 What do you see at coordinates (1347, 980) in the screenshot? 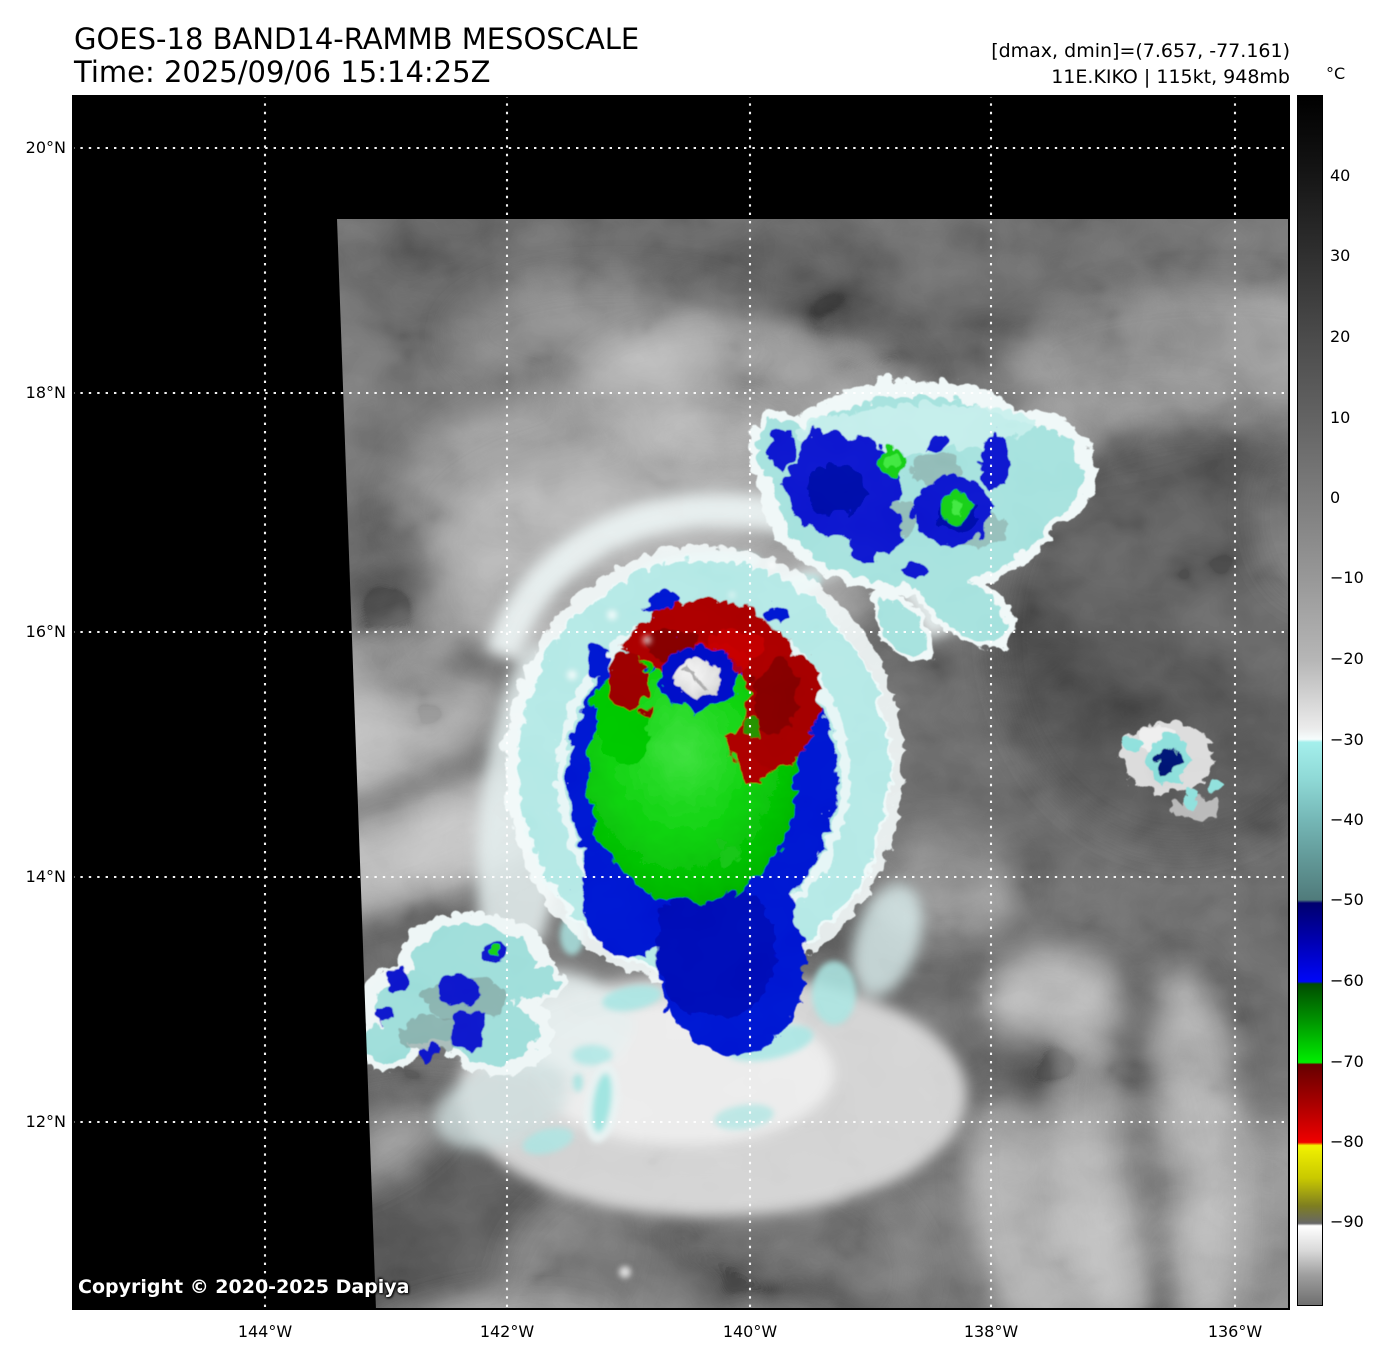
I see `colorbar-tick: −60` at bounding box center [1347, 980].